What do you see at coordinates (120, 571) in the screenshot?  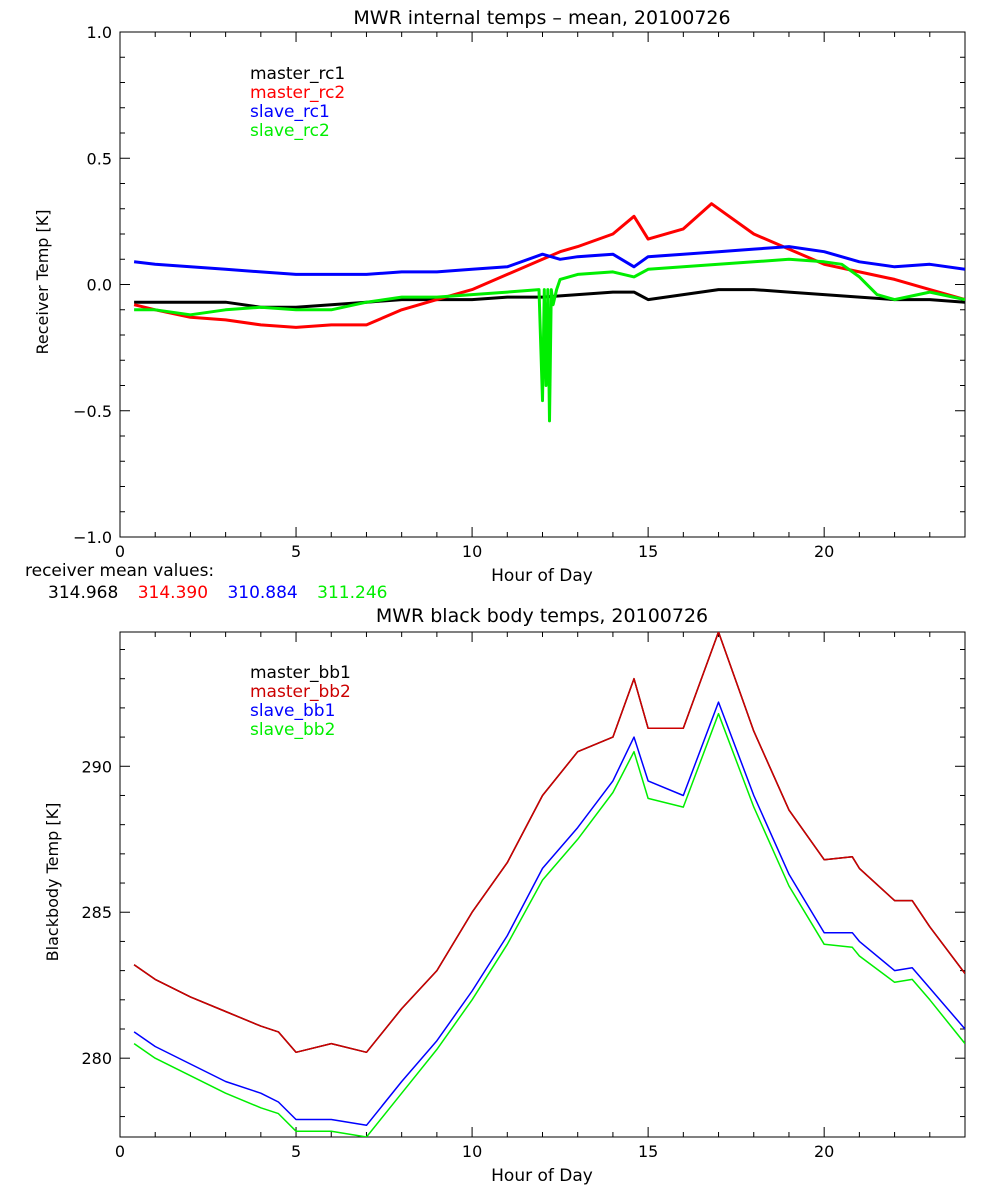 I see `receiver-mean-caption: receiver mean values:` at bounding box center [120, 571].